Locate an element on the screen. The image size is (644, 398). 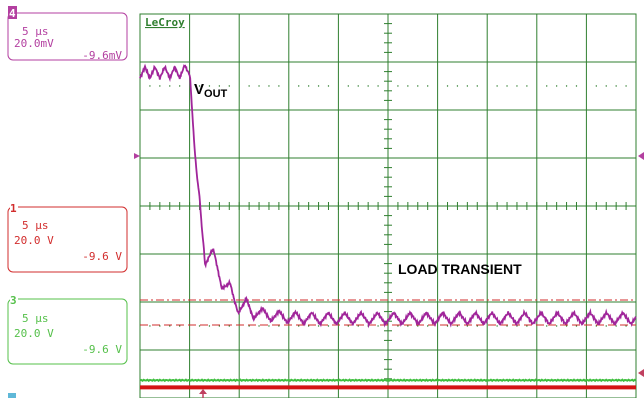
load-transient-annotation: LOAD TRANSIENT is located at coordinates (460, 269).